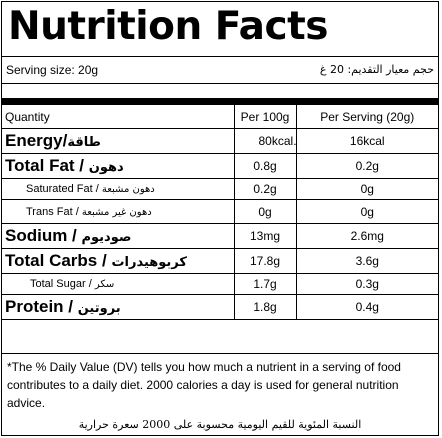 Image resolution: width=442 pixels, height=438 pixels. Describe the element at coordinates (106, 237) in the screenshot. I see `row-label-ar: صوديوم` at that location.